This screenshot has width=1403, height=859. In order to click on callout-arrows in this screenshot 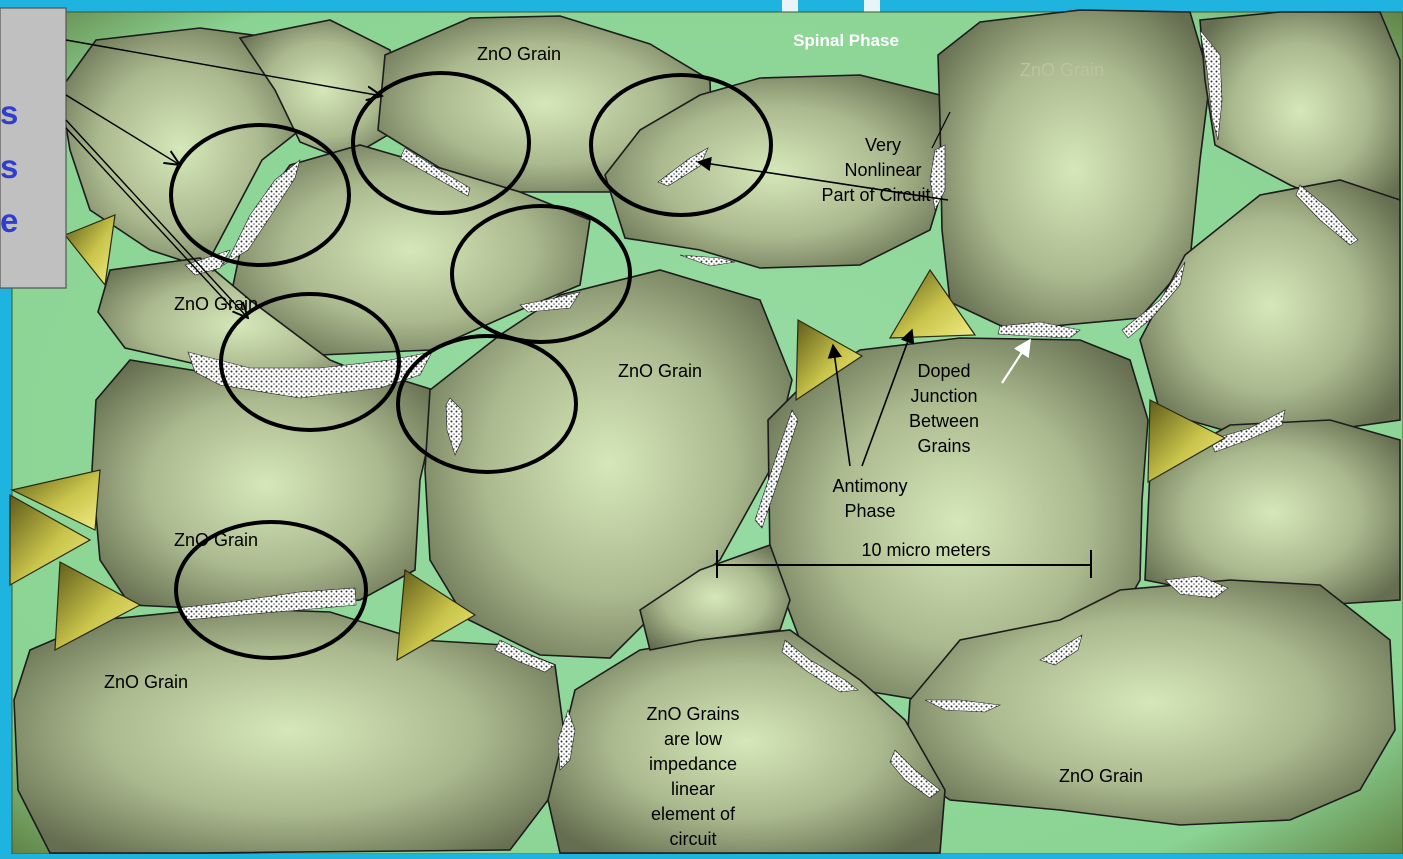, I will do `click(223, 178)`.